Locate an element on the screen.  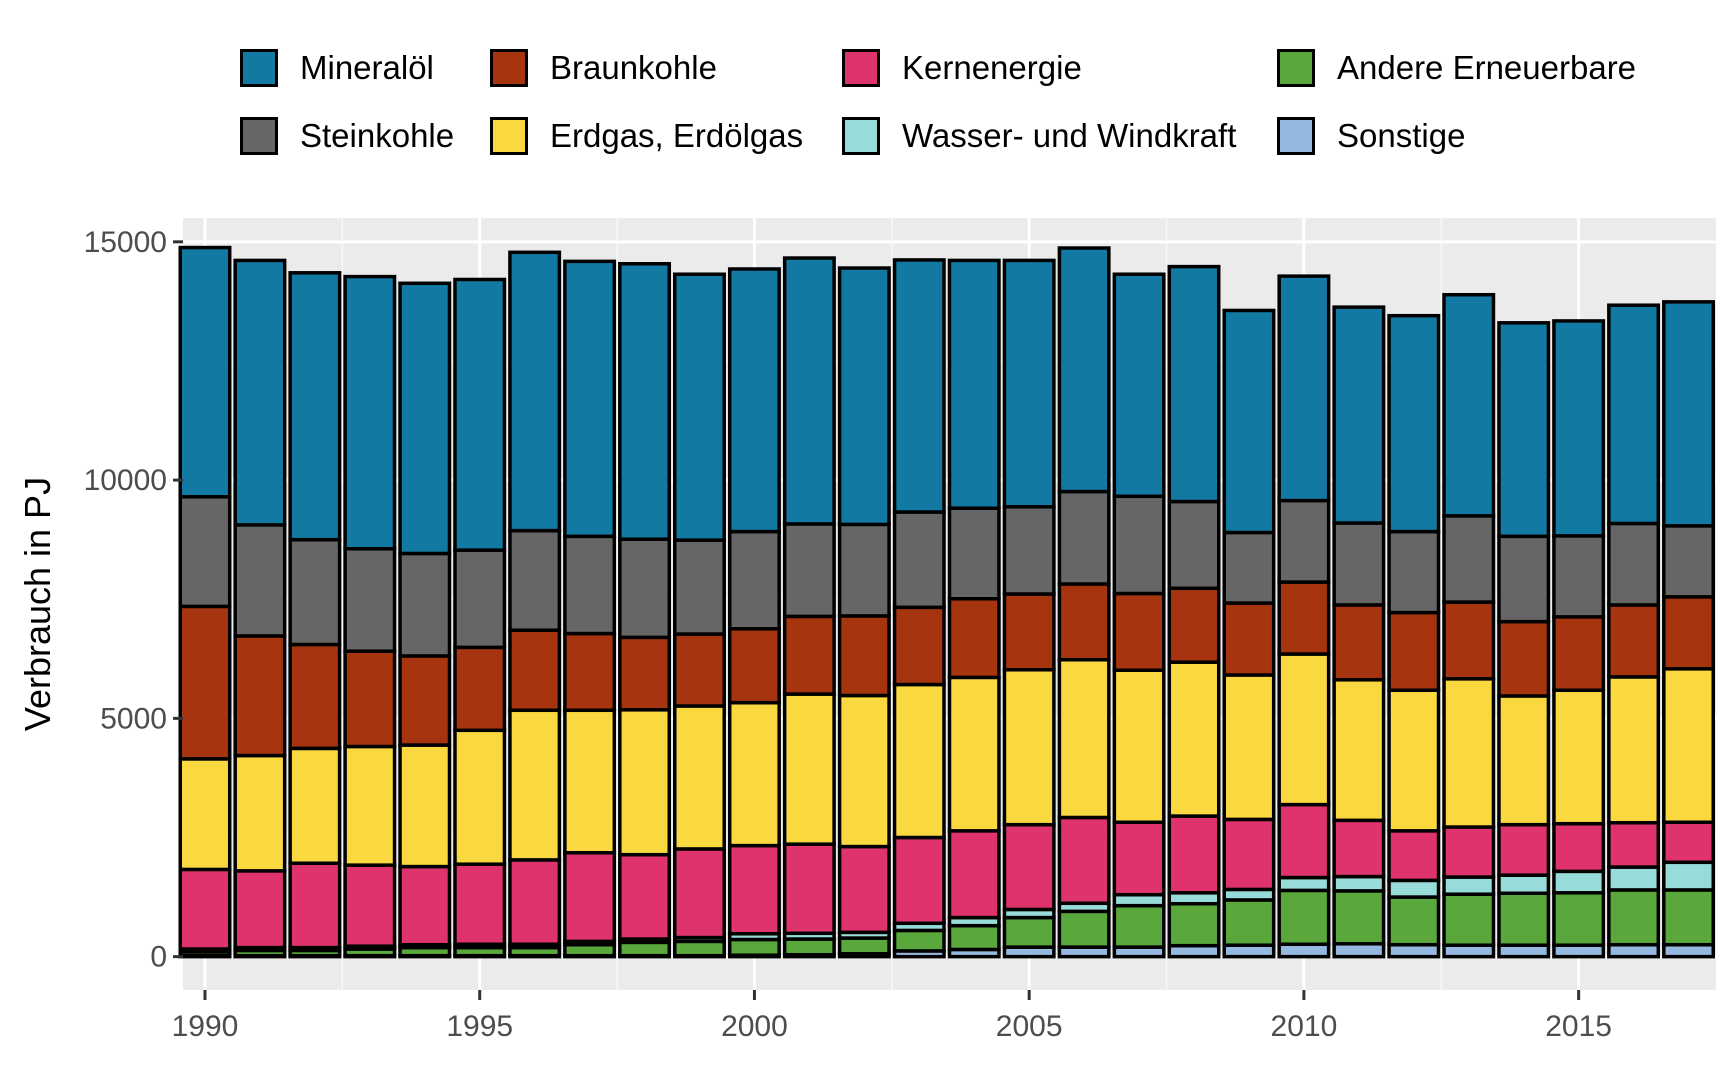
bar-braunkohle-1994 is located at coordinates (425, 700).